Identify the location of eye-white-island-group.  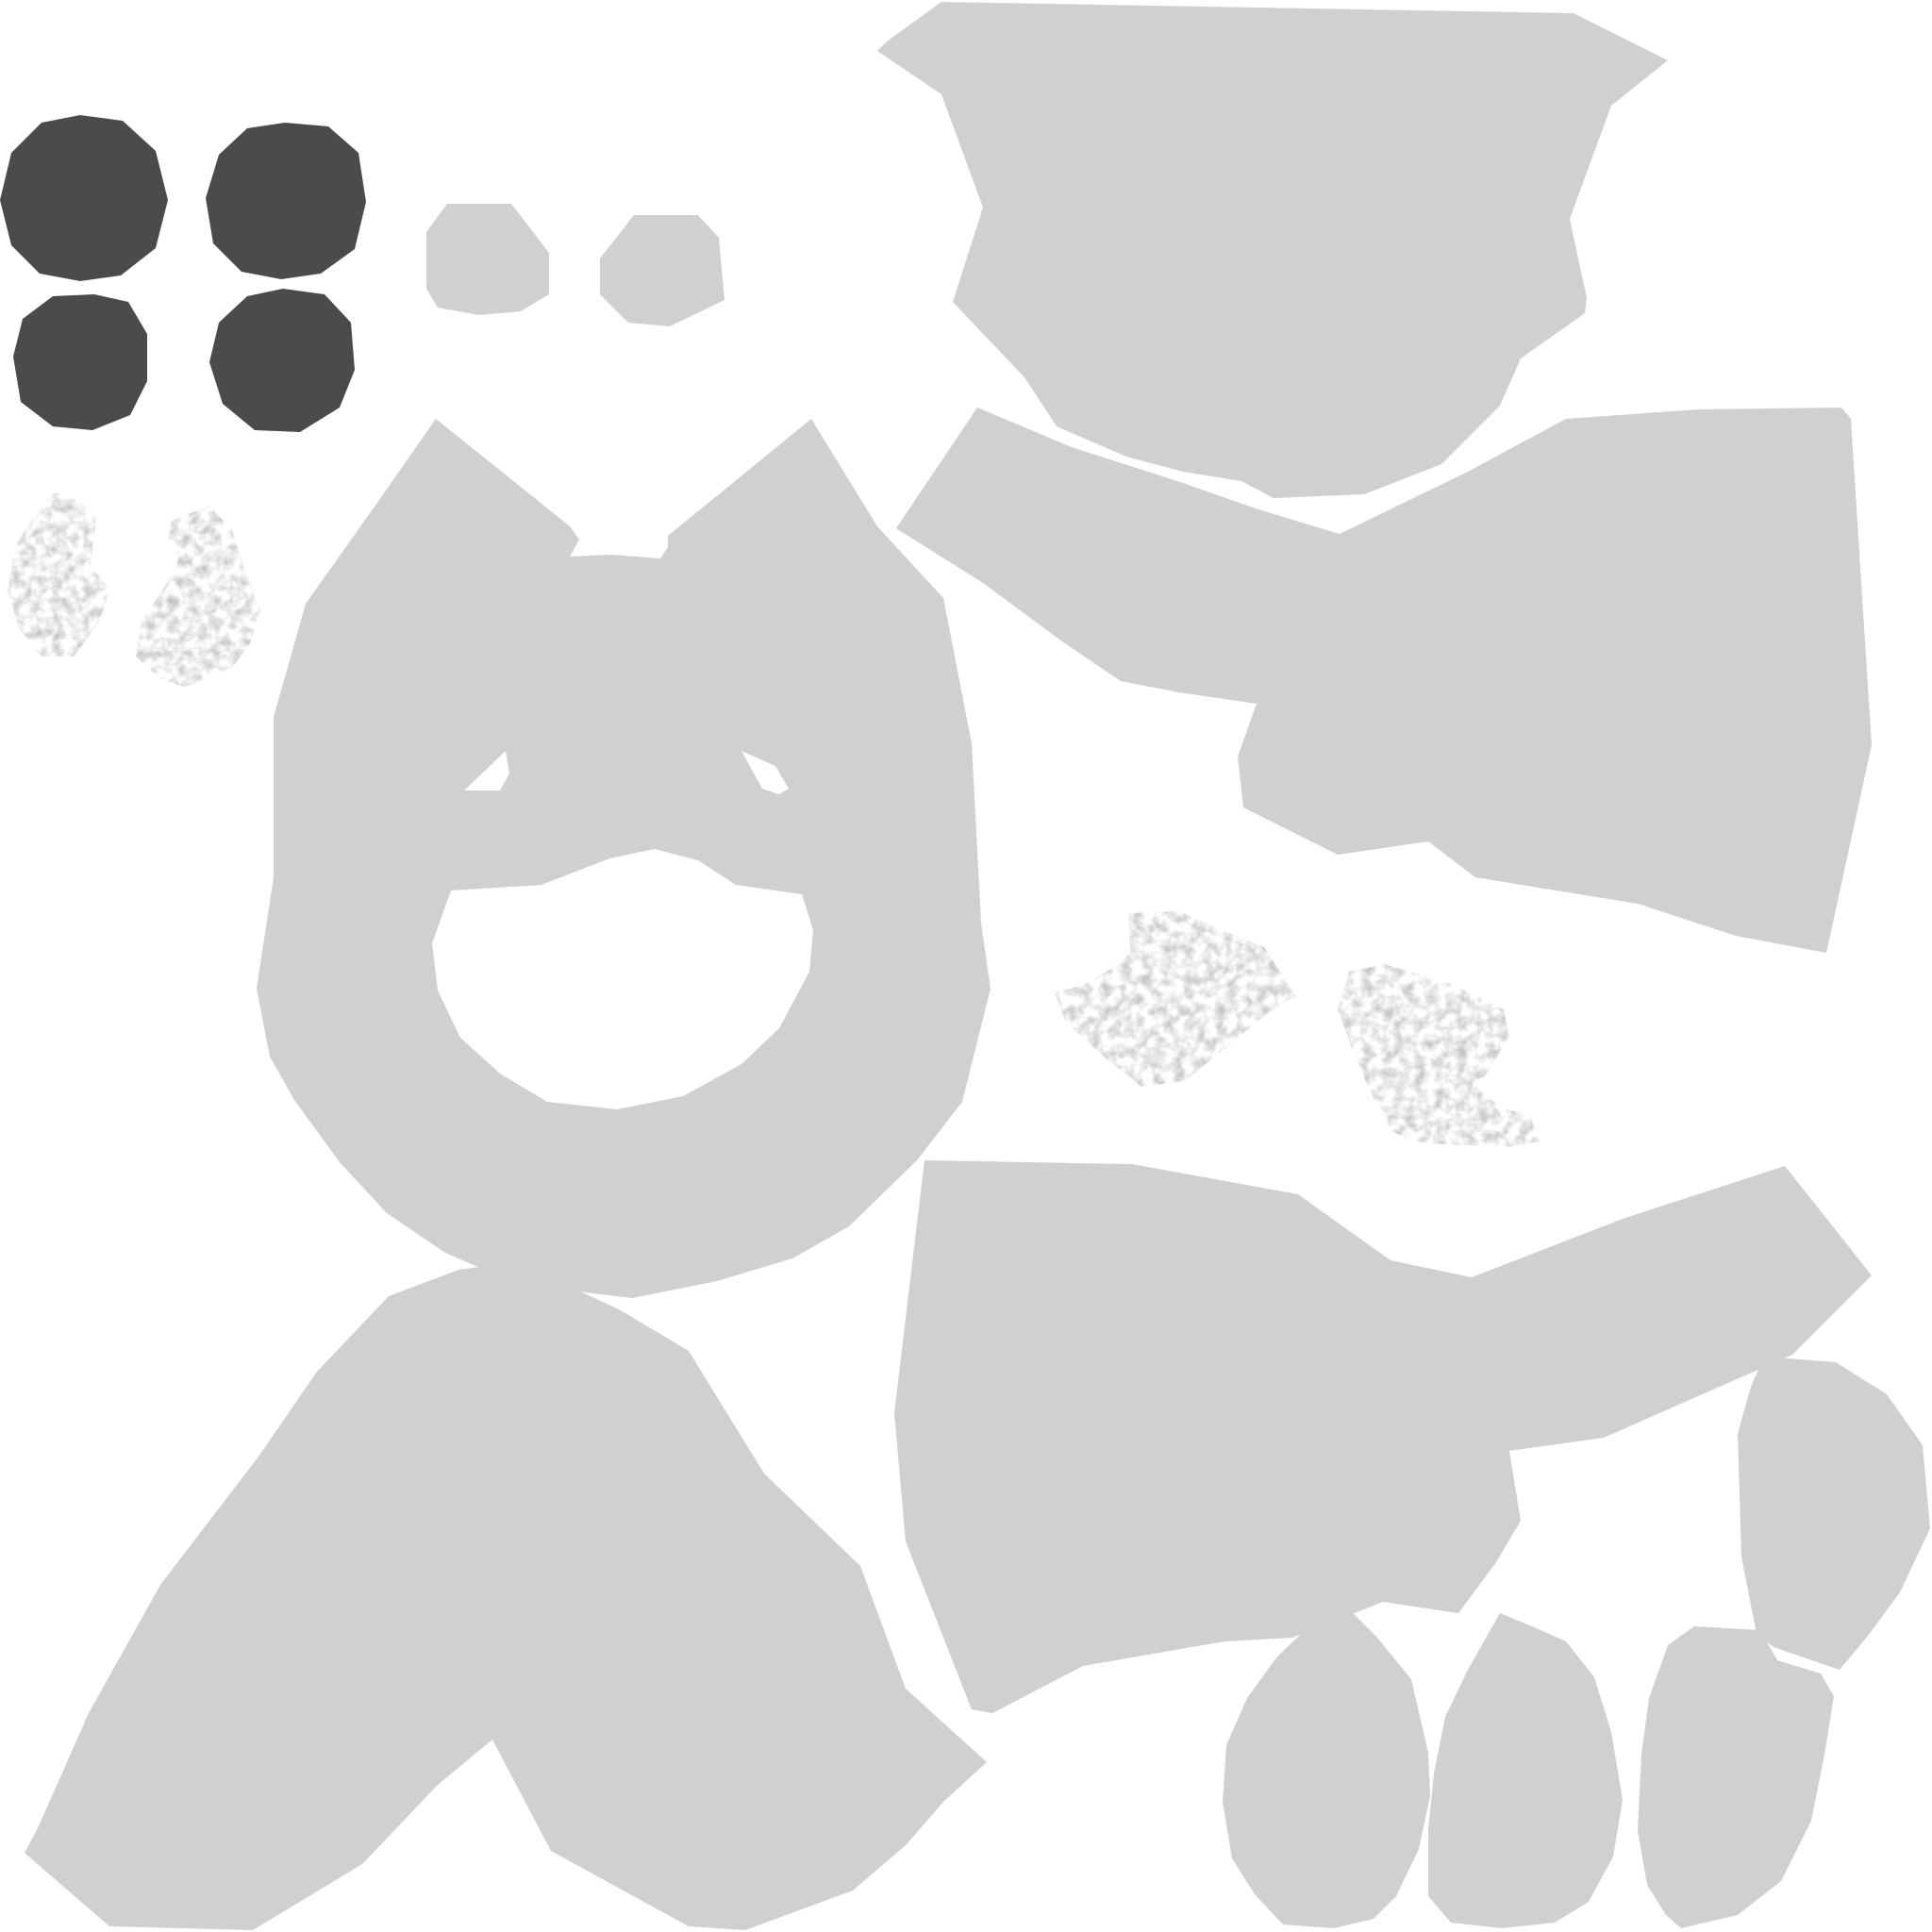
(575, 265).